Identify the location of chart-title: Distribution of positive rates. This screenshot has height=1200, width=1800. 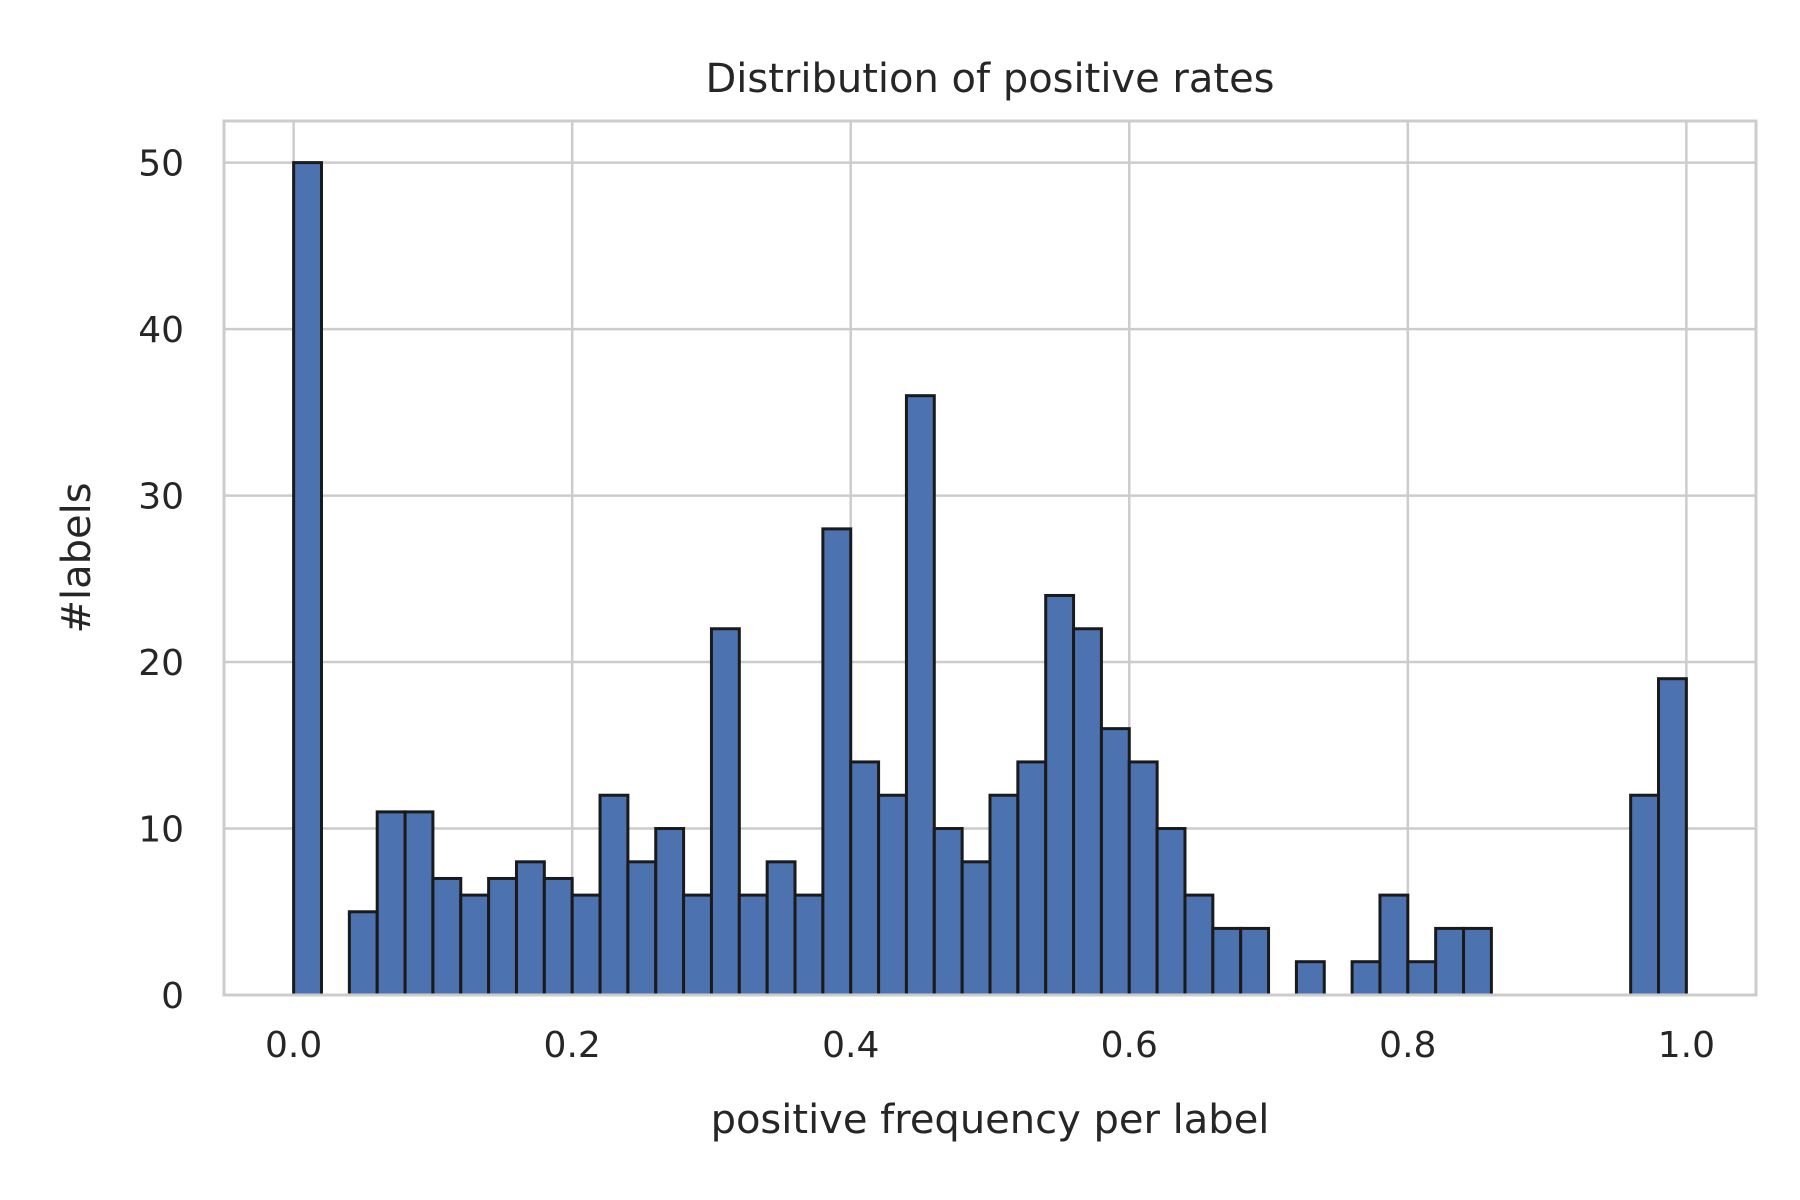
(989, 79).